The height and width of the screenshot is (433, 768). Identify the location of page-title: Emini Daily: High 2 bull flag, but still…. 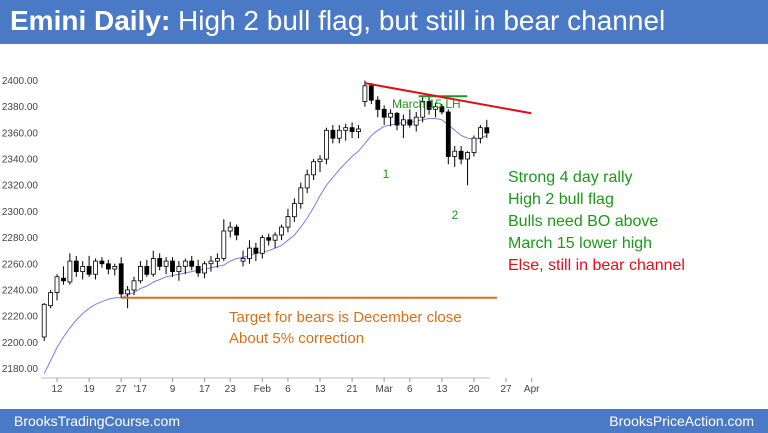
(337, 21).